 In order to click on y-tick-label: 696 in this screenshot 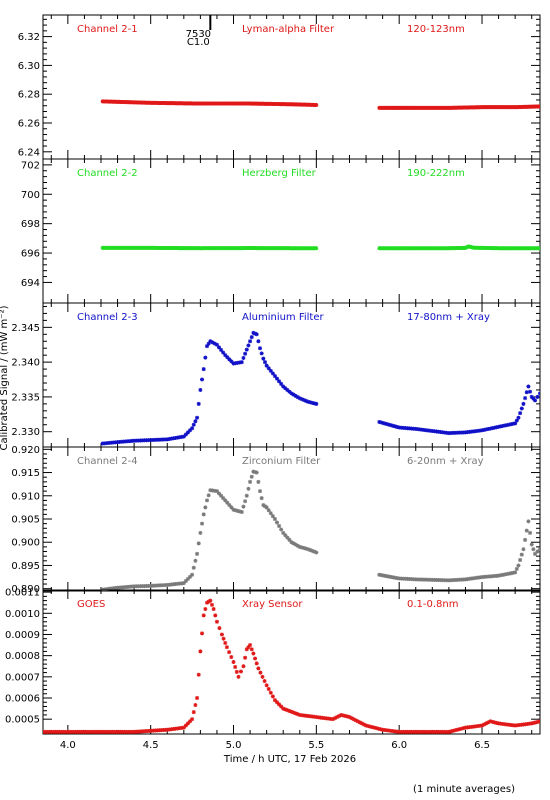, I will do `click(30, 254)`.